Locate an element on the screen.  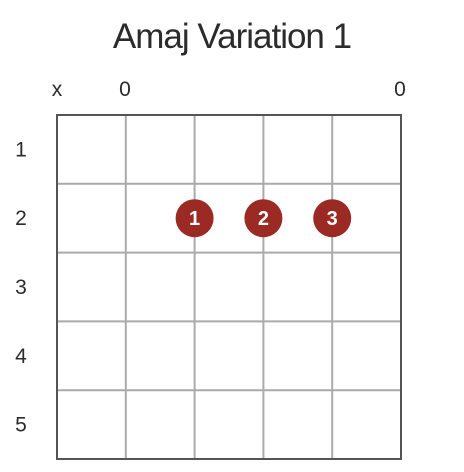
string-markers: x 0 0 is located at coordinates (229, 89).